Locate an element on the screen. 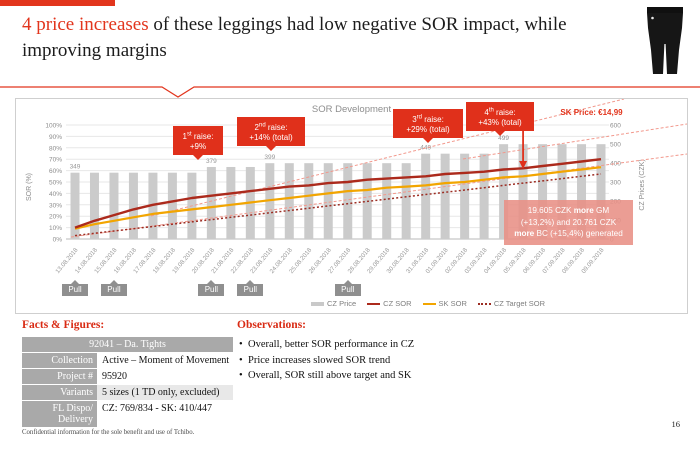 The height and width of the screenshot is (450, 700). list-item: • Overall, better SOR performance in CZ is located at coordinates (364, 345).